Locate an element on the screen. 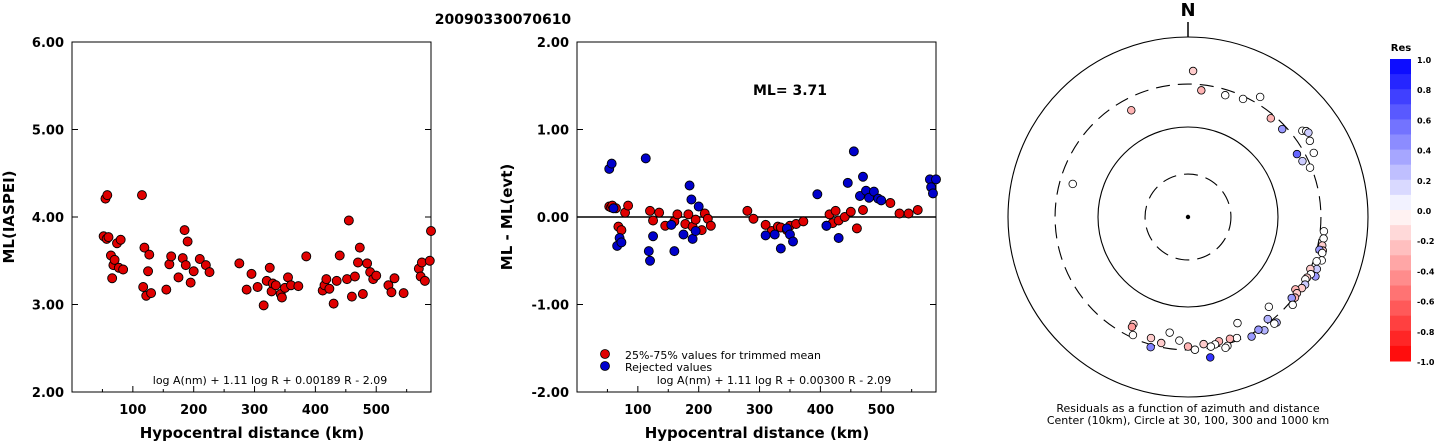 Image resolution: width=1437 pixels, height=441 pixels. colorbar-ticks: 1.0 0.8 0.6 0.4 0.2 0.0 -0.2 -0.4 -0.6 -0.8 -1.0 is located at coordinates (1426, 211).